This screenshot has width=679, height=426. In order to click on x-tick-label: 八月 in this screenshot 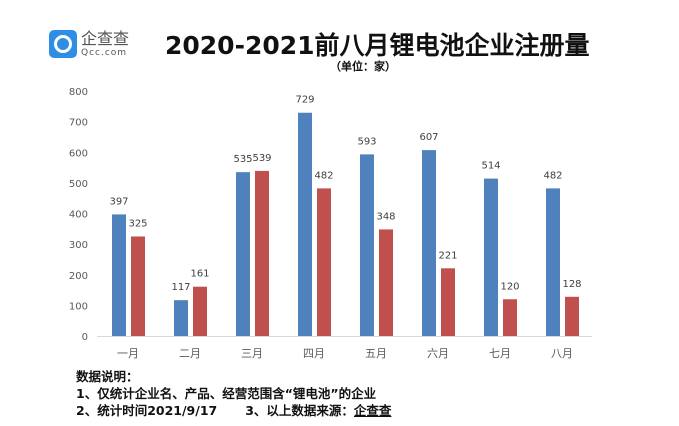, I will do `click(562, 353)`.